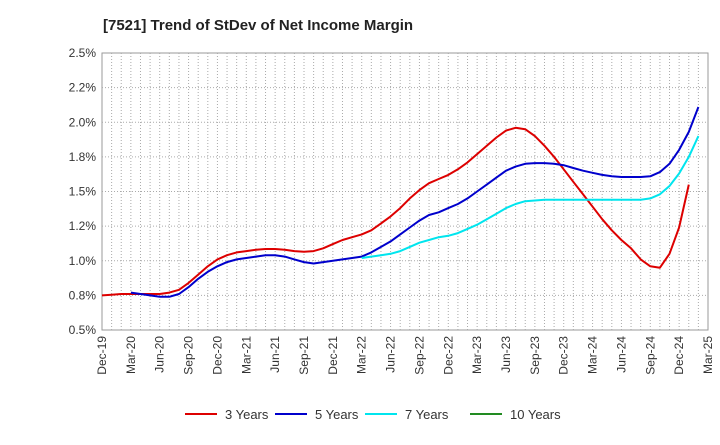 The height and width of the screenshot is (445, 720). What do you see at coordinates (83, 261) in the screenshot?
I see `y-tick-label: 1.0%` at bounding box center [83, 261].